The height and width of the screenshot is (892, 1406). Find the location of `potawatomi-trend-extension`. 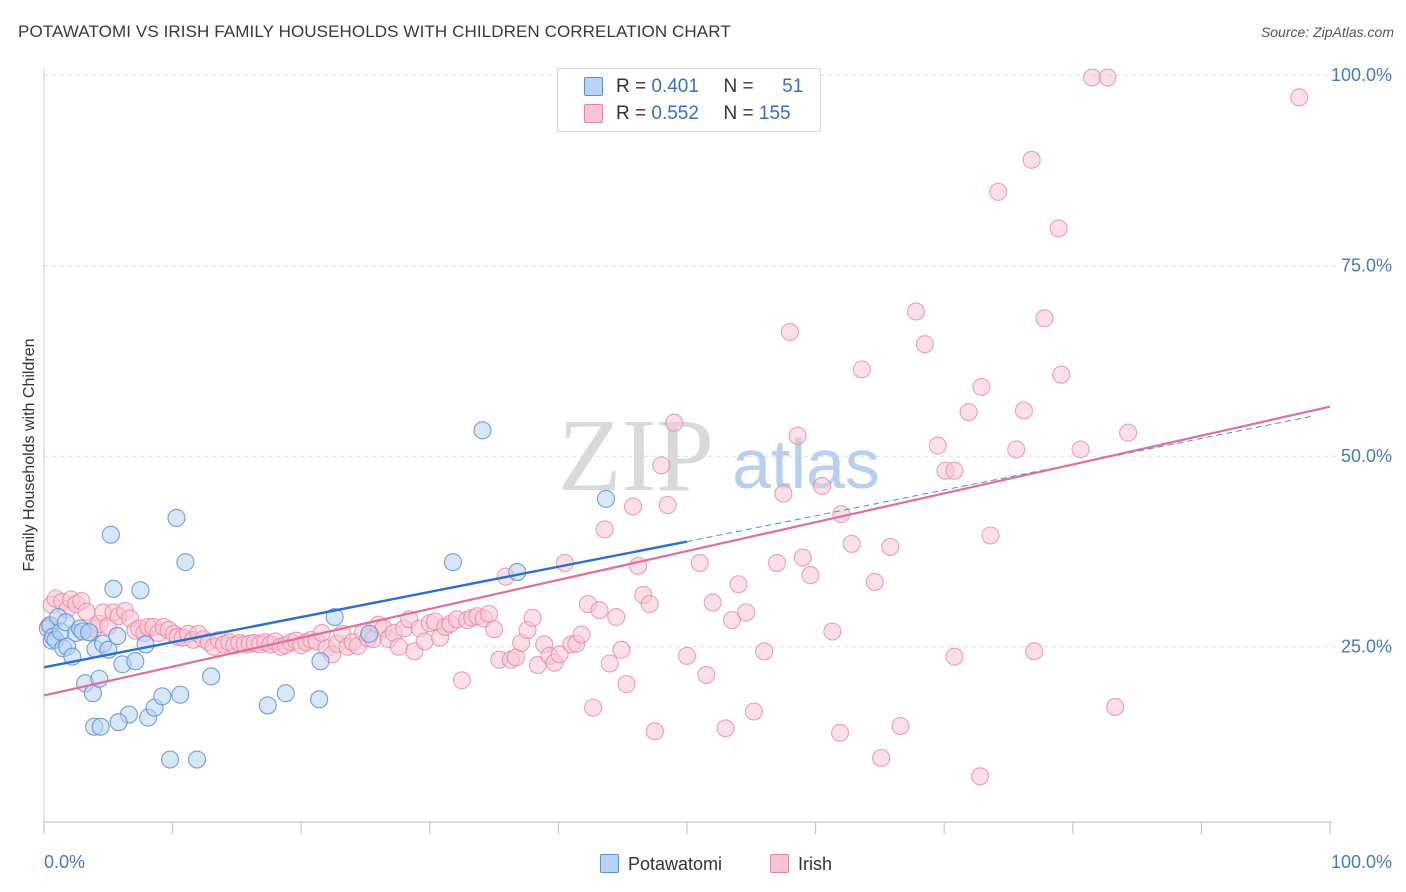

potawatomi-trend-extension is located at coordinates (1000, 479).